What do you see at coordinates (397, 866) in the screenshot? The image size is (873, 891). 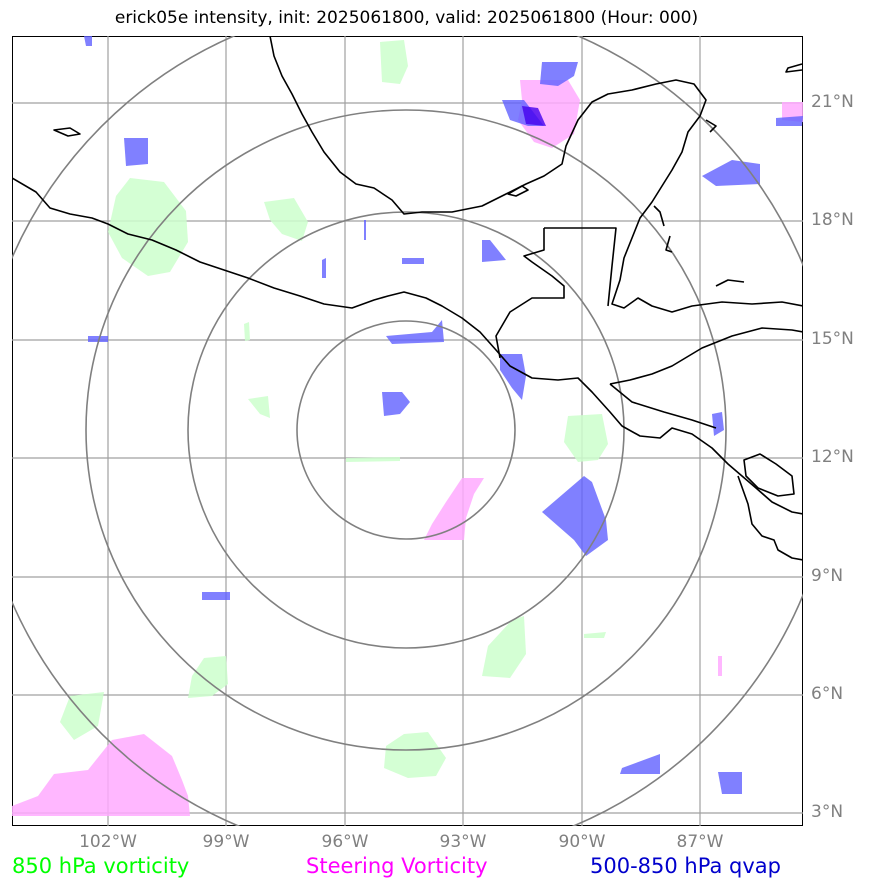 I see `legend-steering-vorticity: Steering Vorticity` at bounding box center [397, 866].